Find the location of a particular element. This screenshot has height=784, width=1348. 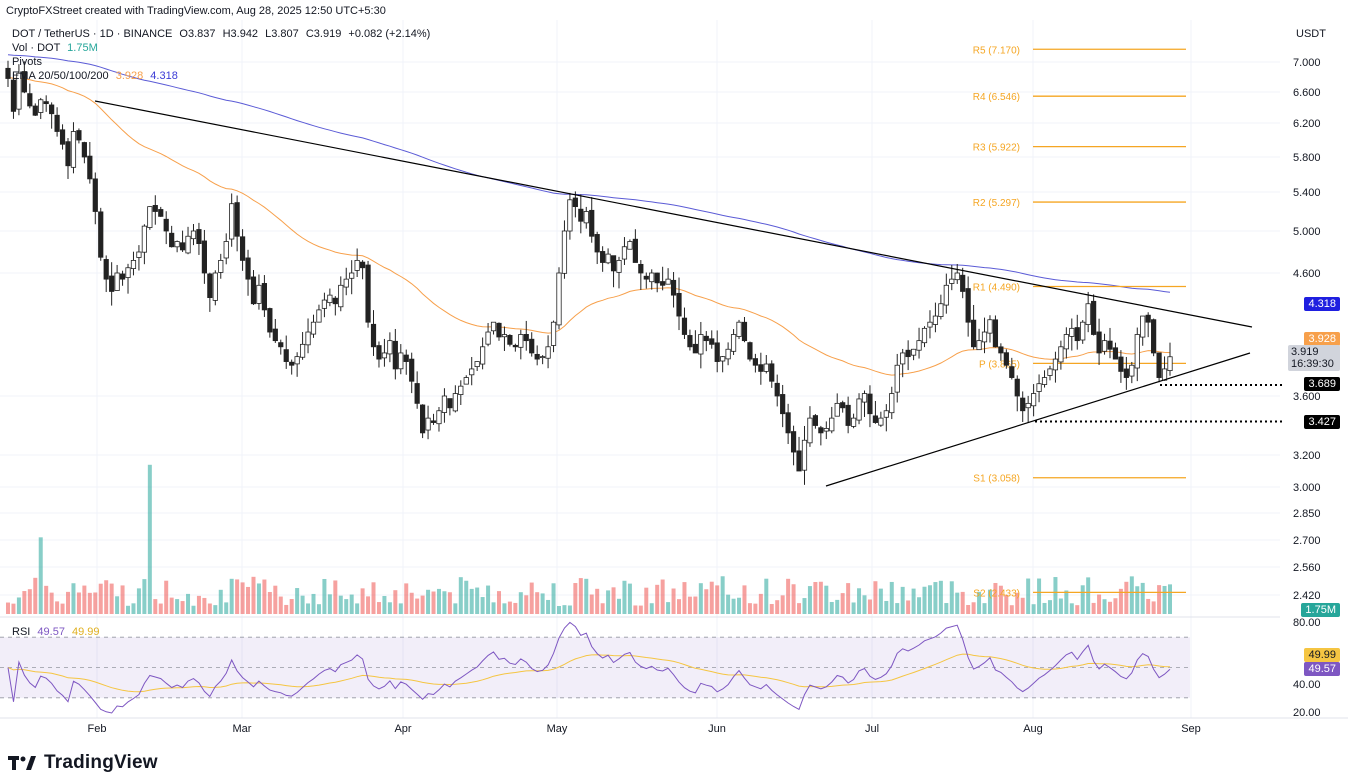

currency-label: USDT is located at coordinates (1311, 34).